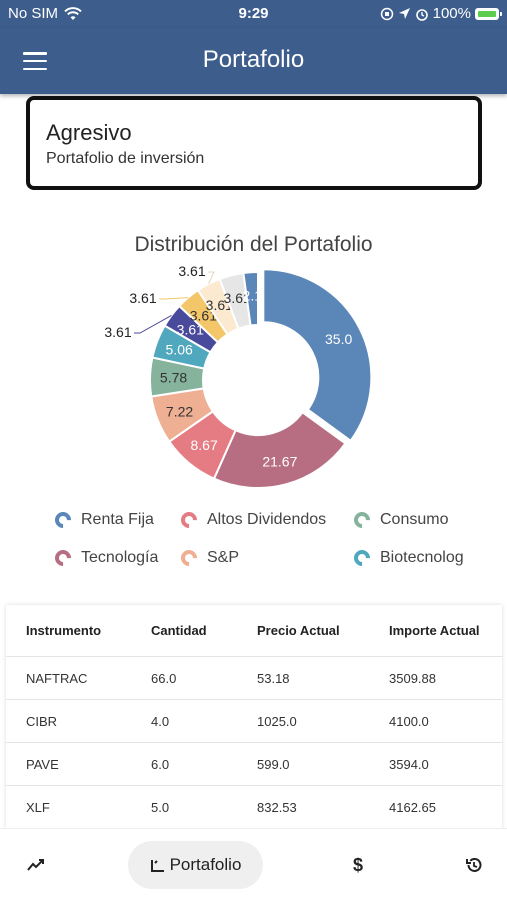 This screenshot has width=507, height=900. Describe the element at coordinates (273, 678) in the screenshot. I see `cell-precio: 53.18` at that location.